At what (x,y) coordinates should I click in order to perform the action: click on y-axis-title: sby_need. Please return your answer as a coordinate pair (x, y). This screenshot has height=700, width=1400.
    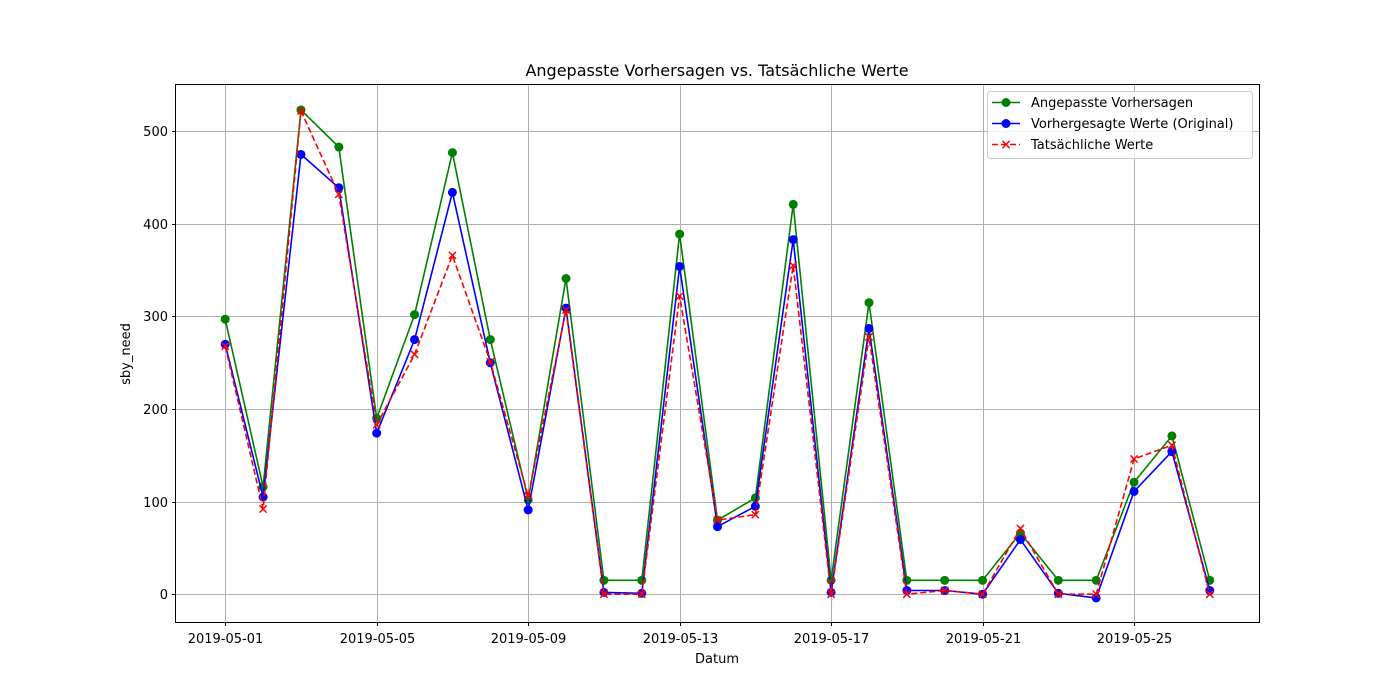
    Looking at the image, I should click on (126, 354).